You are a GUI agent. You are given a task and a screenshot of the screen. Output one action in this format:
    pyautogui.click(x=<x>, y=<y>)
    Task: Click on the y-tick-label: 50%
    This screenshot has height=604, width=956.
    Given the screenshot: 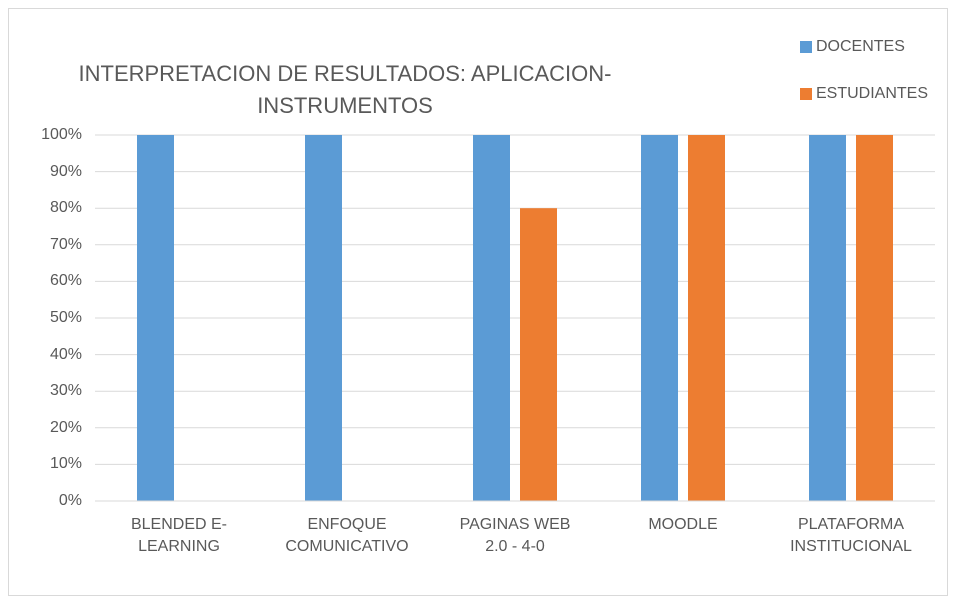 What is the action you would take?
    pyautogui.click(x=65, y=317)
    